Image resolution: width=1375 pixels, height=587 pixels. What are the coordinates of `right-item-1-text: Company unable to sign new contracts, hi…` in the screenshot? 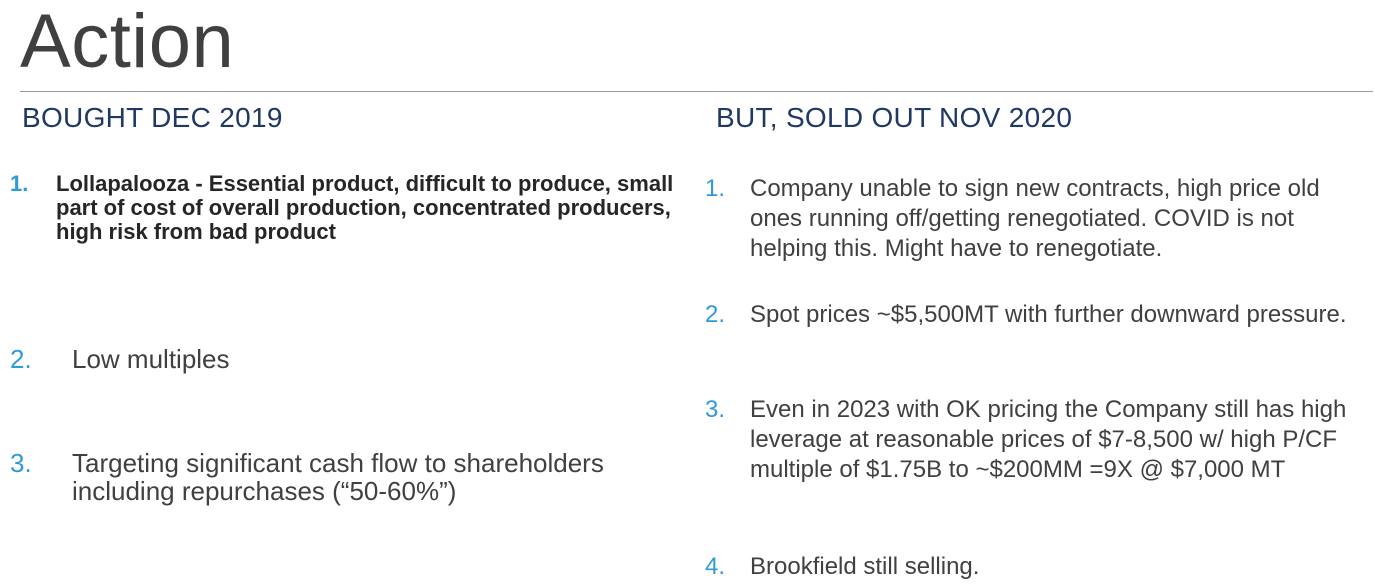 It's located at (1035, 218).